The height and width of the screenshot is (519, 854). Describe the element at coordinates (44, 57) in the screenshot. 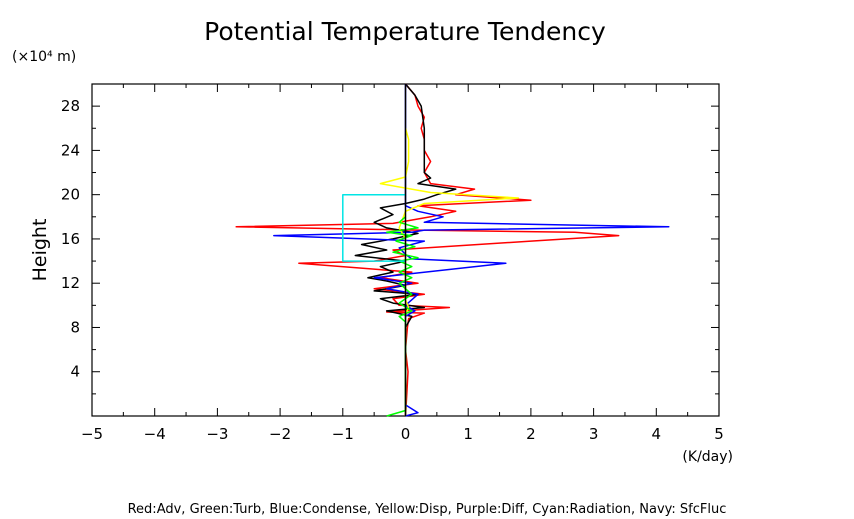

I see `y-unit-label: (×10⁴ m)` at that location.